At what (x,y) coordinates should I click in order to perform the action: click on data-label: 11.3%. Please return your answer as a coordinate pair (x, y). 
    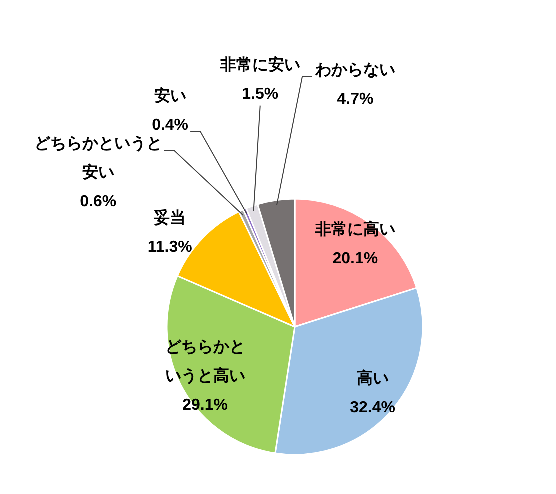
    Looking at the image, I should click on (170, 247).